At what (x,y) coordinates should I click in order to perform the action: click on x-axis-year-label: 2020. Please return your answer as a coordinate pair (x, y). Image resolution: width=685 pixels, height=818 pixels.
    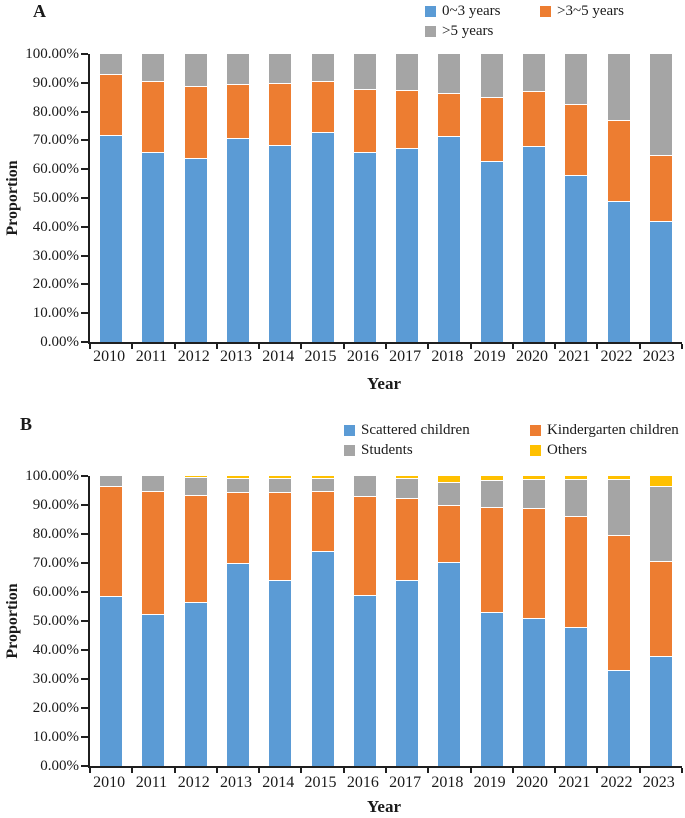
    Looking at the image, I should click on (531, 356).